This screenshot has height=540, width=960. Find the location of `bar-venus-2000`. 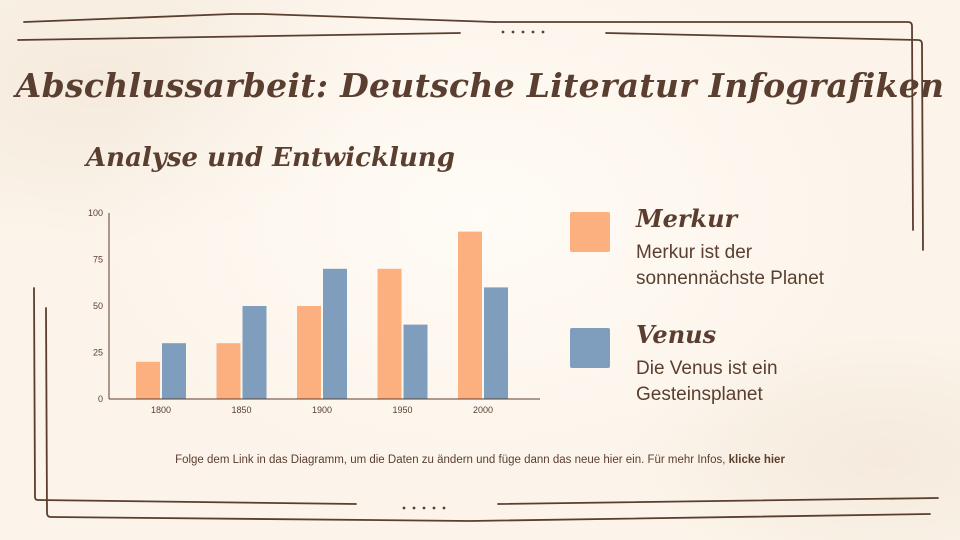

bar-venus-2000 is located at coordinates (496, 343).